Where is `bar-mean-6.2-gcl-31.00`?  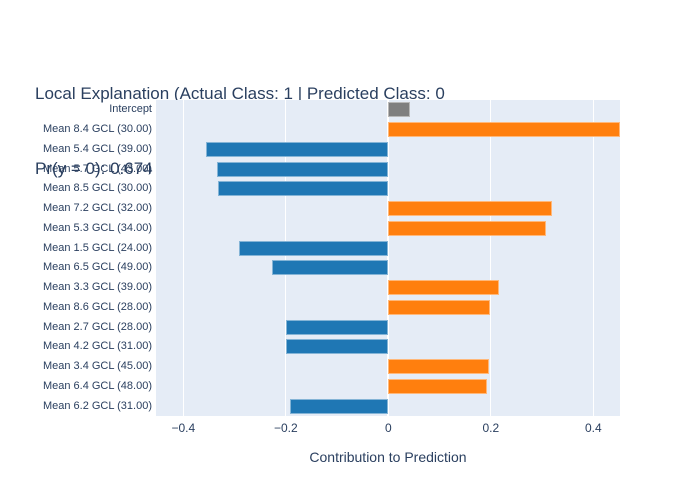
bar-mean-6.2-gcl-31.00 is located at coordinates (339, 406).